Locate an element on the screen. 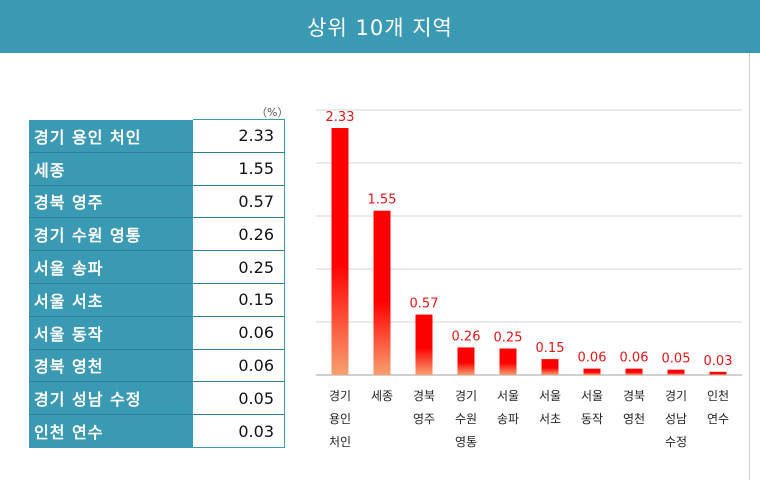 Image resolution: width=760 pixels, height=480 pixels. region-value: 0.25 is located at coordinates (238, 267).